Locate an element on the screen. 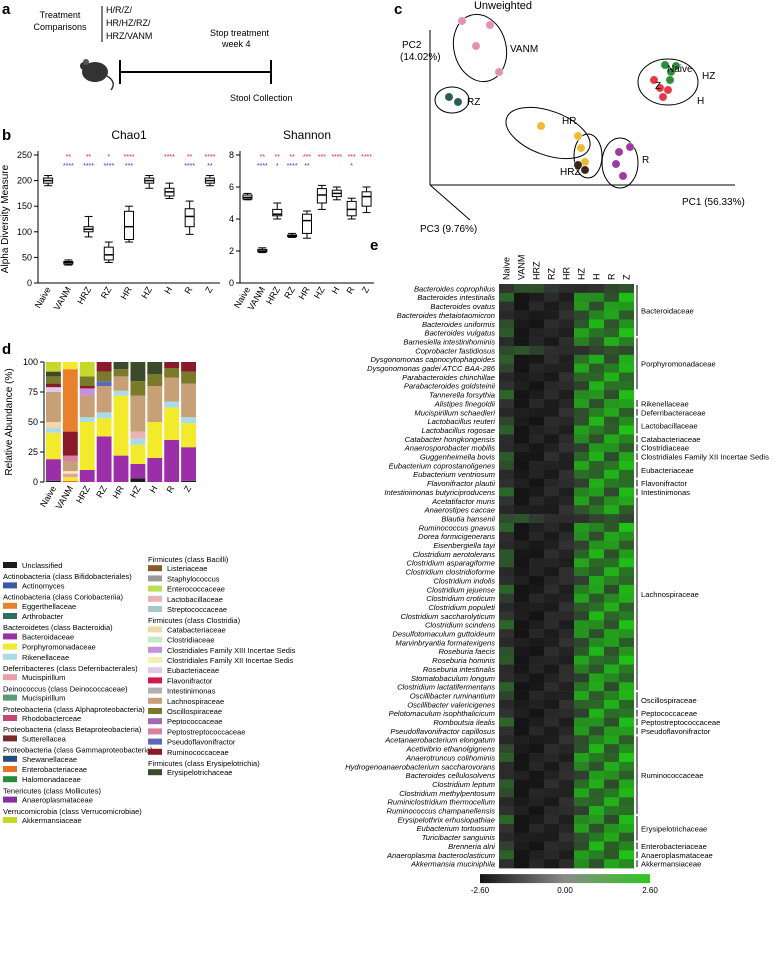 The image size is (778, 968). x-tick-label: R is located at coordinates (188, 290).